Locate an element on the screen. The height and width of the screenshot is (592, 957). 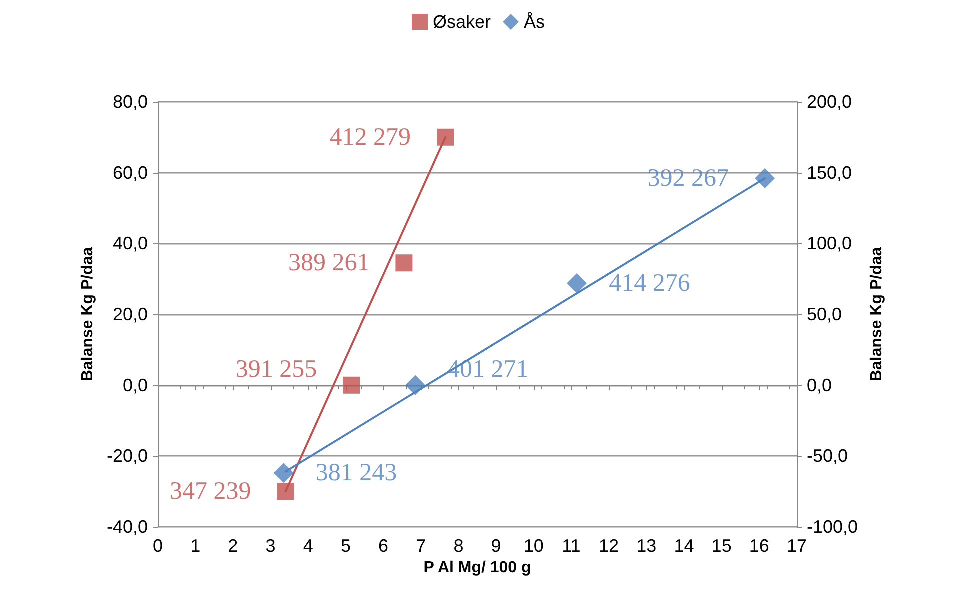
x-tick-label: 12 is located at coordinates (609, 546).